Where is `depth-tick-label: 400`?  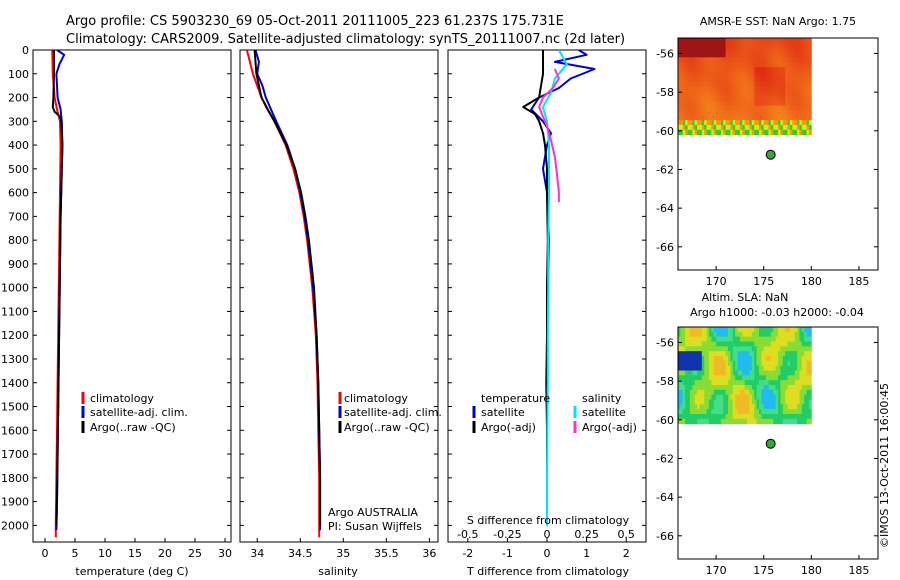 depth-tick-label: 400 is located at coordinates (18, 145).